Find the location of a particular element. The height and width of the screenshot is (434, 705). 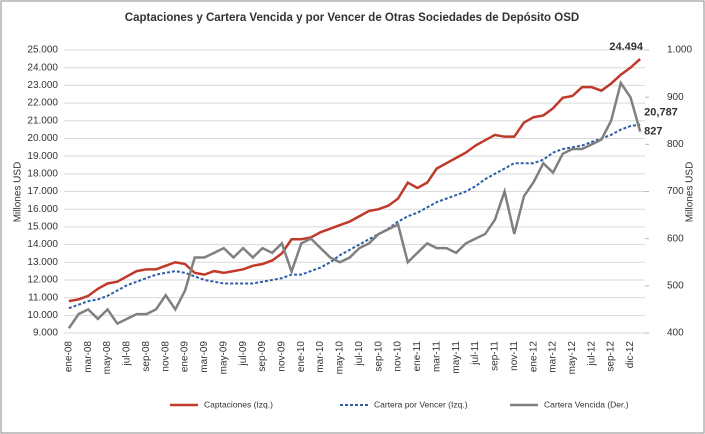

y-tick-label: 18.000 is located at coordinates (42, 173).